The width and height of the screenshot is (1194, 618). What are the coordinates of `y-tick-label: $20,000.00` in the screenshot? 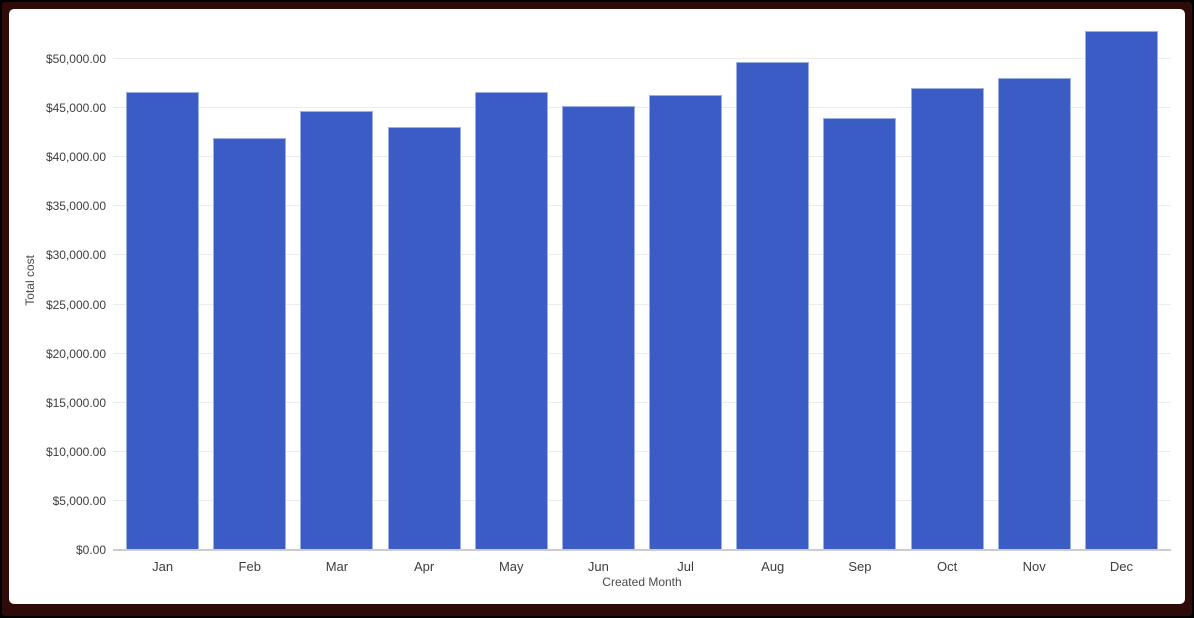 It's located at (75, 353).